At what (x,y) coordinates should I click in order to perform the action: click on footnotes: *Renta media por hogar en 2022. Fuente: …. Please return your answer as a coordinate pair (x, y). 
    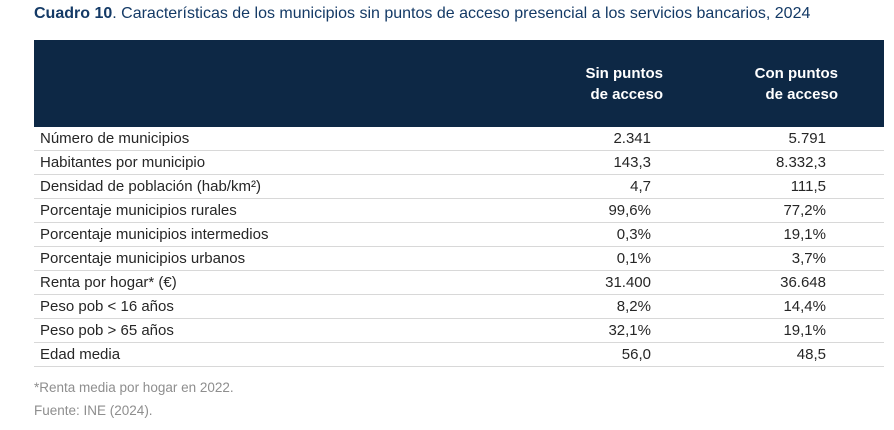
    Looking at the image, I should click on (134, 399).